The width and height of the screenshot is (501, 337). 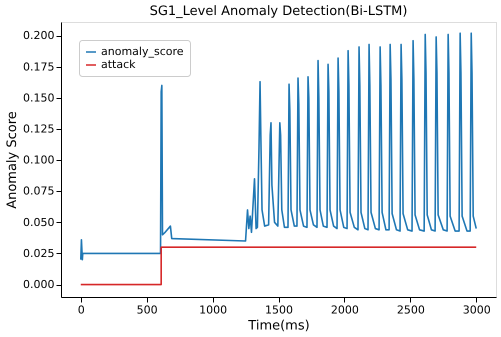 What do you see at coordinates (38, 191) in the screenshot?
I see `y-tick-label: 0.075` at bounding box center [38, 191].